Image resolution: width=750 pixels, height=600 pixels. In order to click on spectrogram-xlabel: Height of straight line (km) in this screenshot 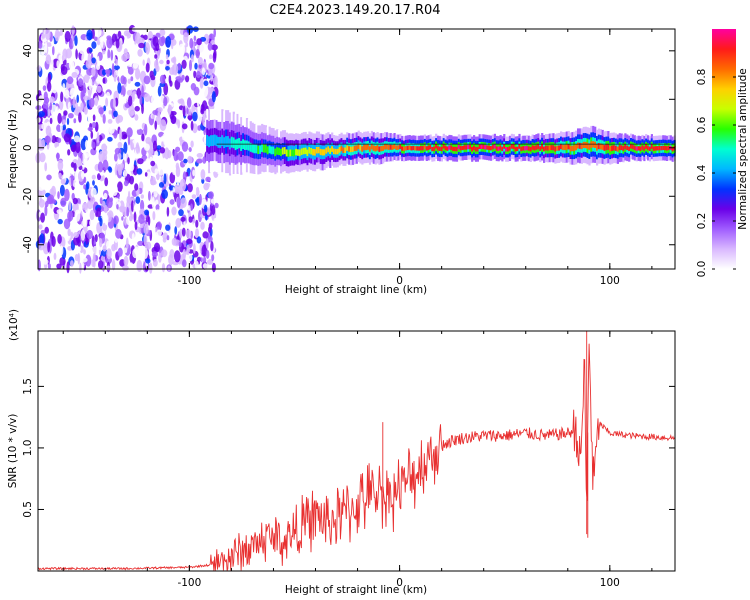, I will do `click(356, 290)`.